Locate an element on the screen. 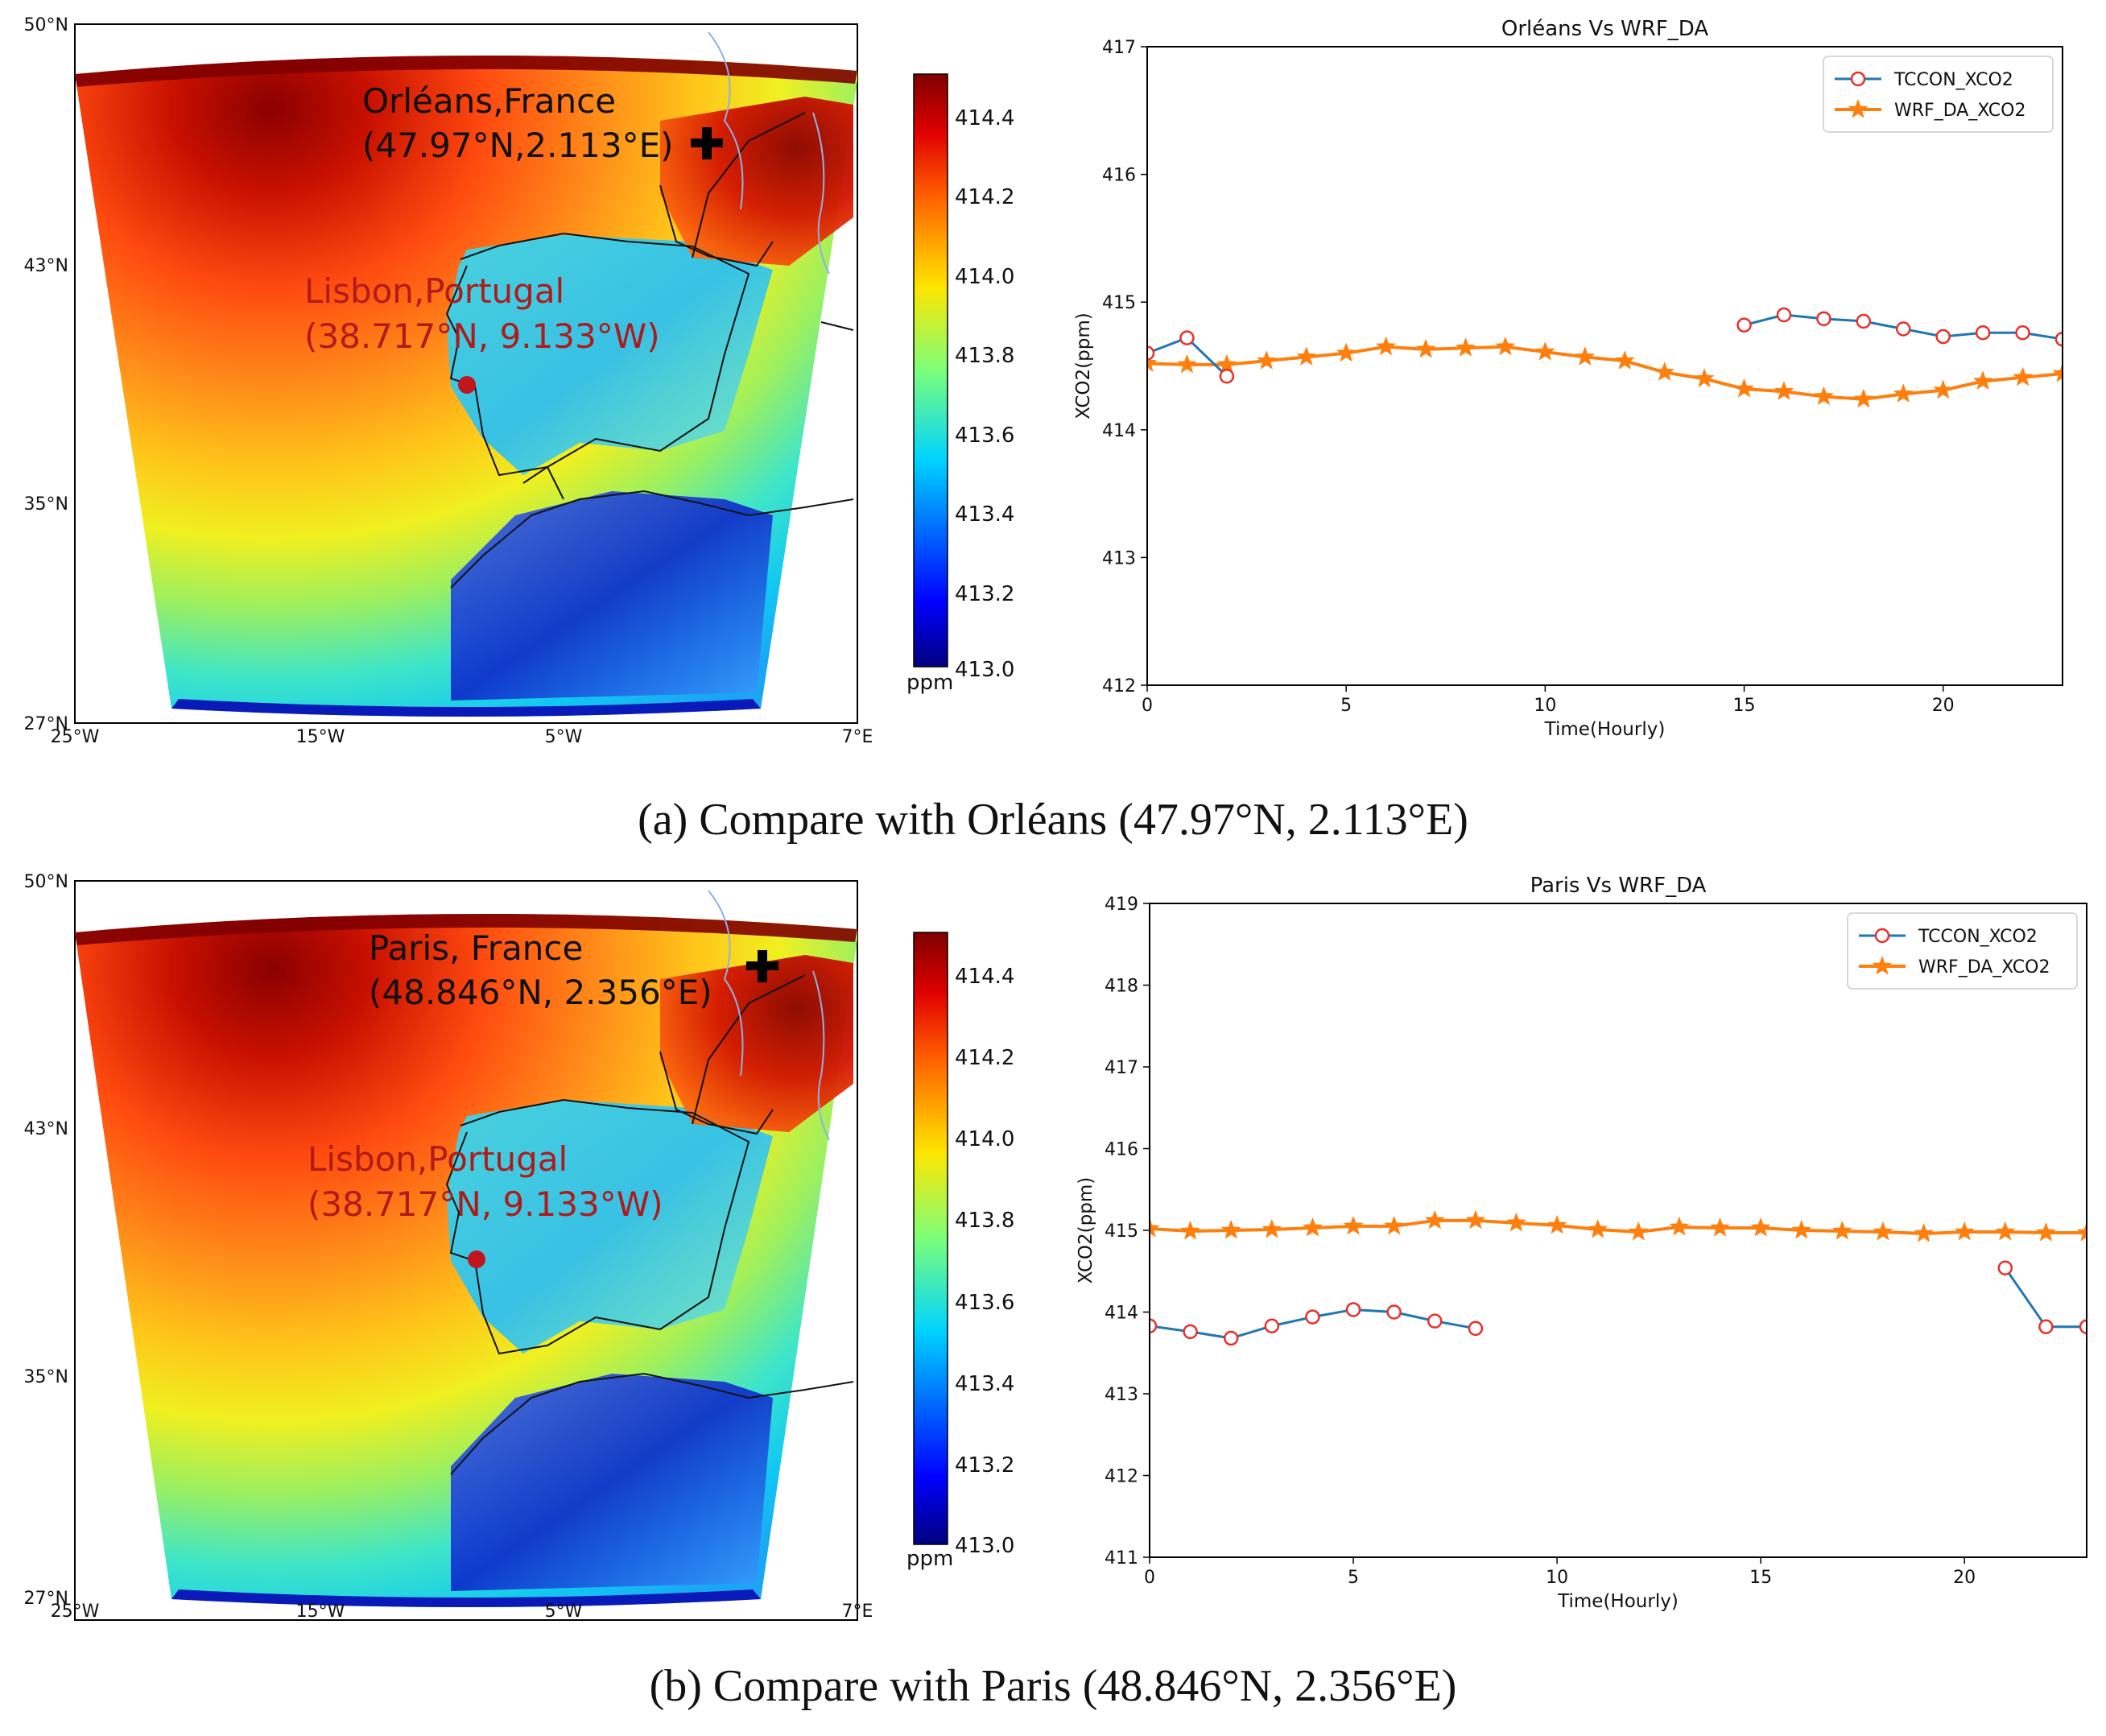  plot-area is located at coordinates (1605, 357).